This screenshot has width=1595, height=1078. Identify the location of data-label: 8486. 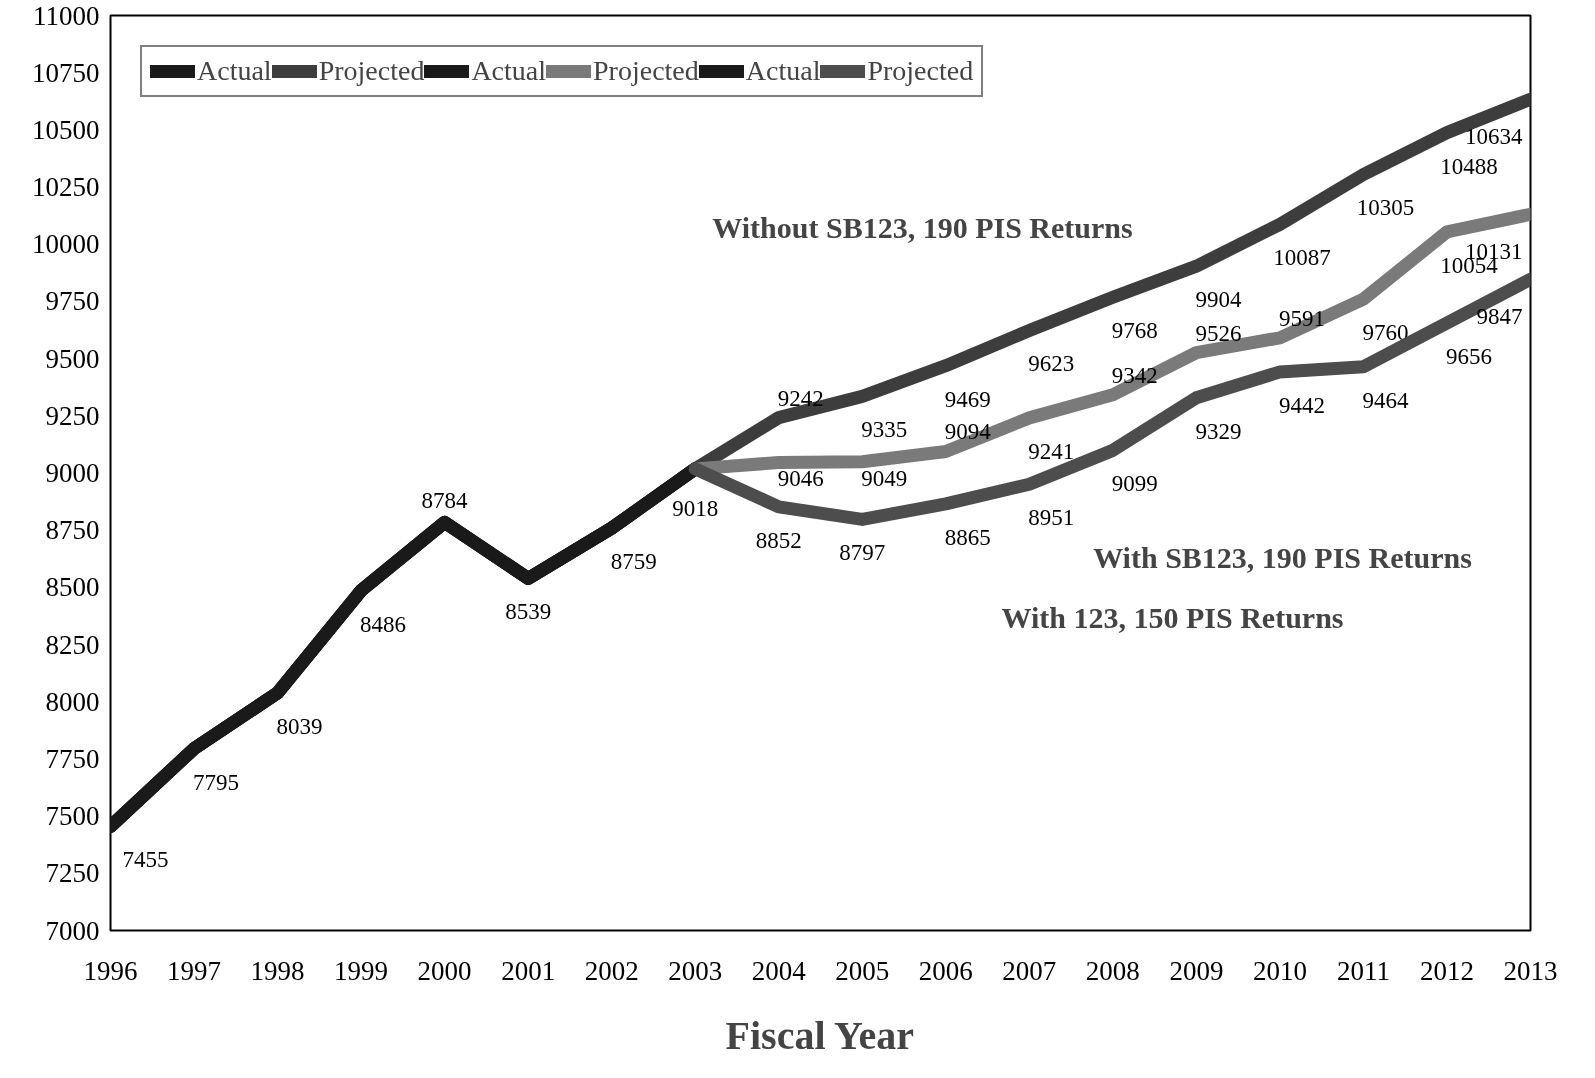
(383, 624).